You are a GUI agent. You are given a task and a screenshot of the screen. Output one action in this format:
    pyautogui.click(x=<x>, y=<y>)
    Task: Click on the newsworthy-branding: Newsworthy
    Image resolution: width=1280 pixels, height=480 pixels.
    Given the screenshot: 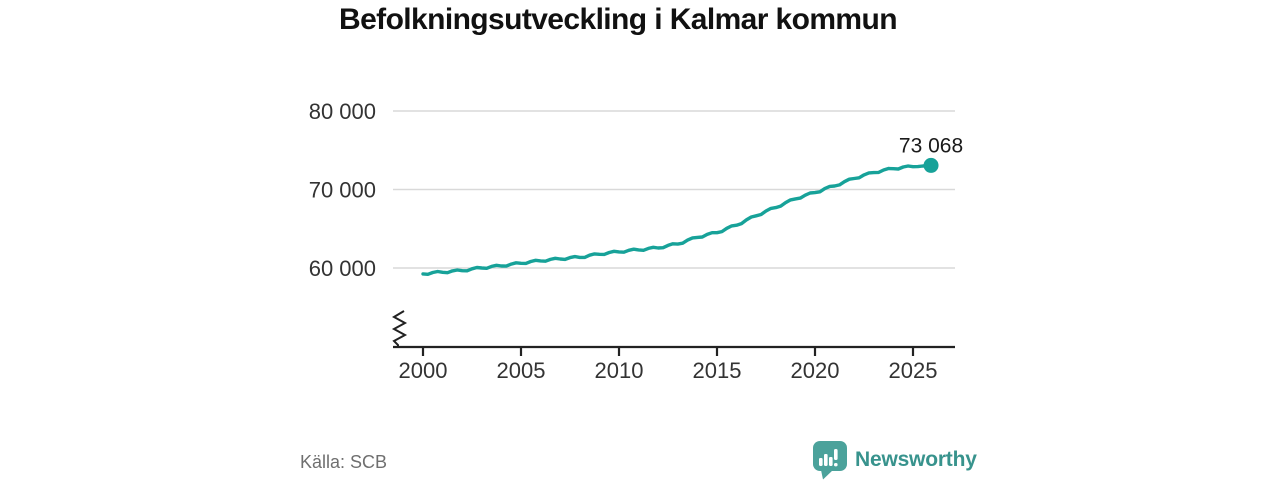 What is the action you would take?
    pyautogui.click(x=894, y=460)
    